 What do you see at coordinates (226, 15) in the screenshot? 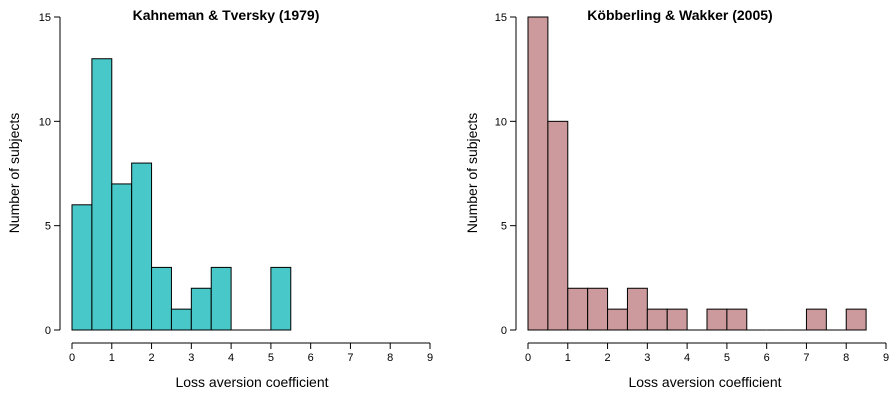
I see `chart-title: Kahneman & Tversky (1979)` at bounding box center [226, 15].